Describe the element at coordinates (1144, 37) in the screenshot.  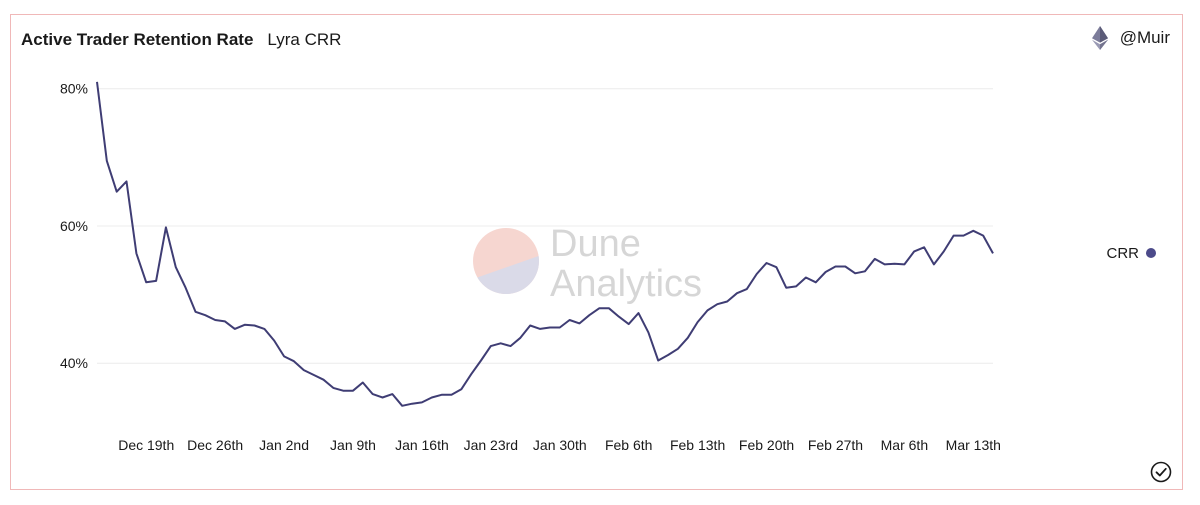
I see `author-name: @Muir` at that location.